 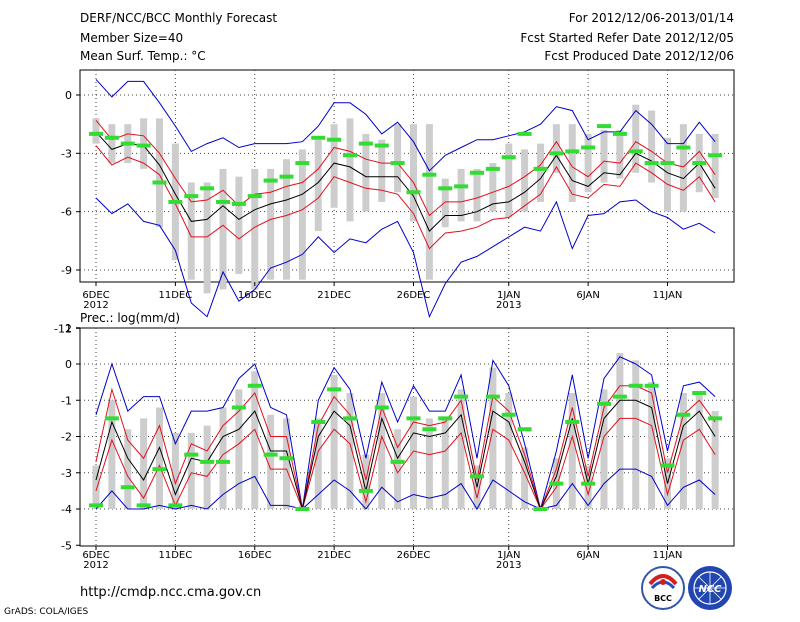 What do you see at coordinates (508, 295) in the screenshot?
I see `temp-xtick-label: 1JAN` at bounding box center [508, 295].